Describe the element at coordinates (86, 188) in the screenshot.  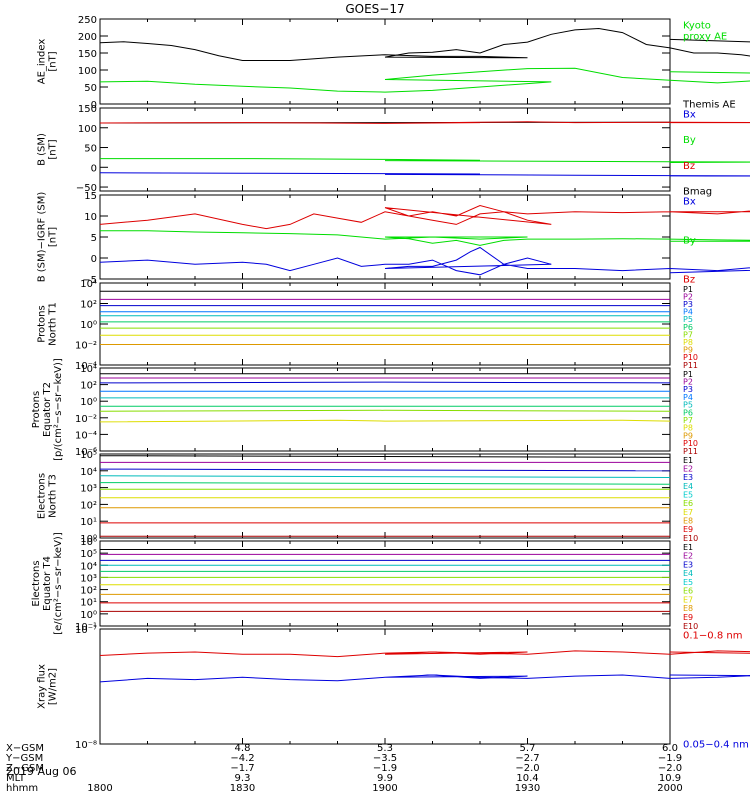
I see `y-tick-label: −50` at that location.